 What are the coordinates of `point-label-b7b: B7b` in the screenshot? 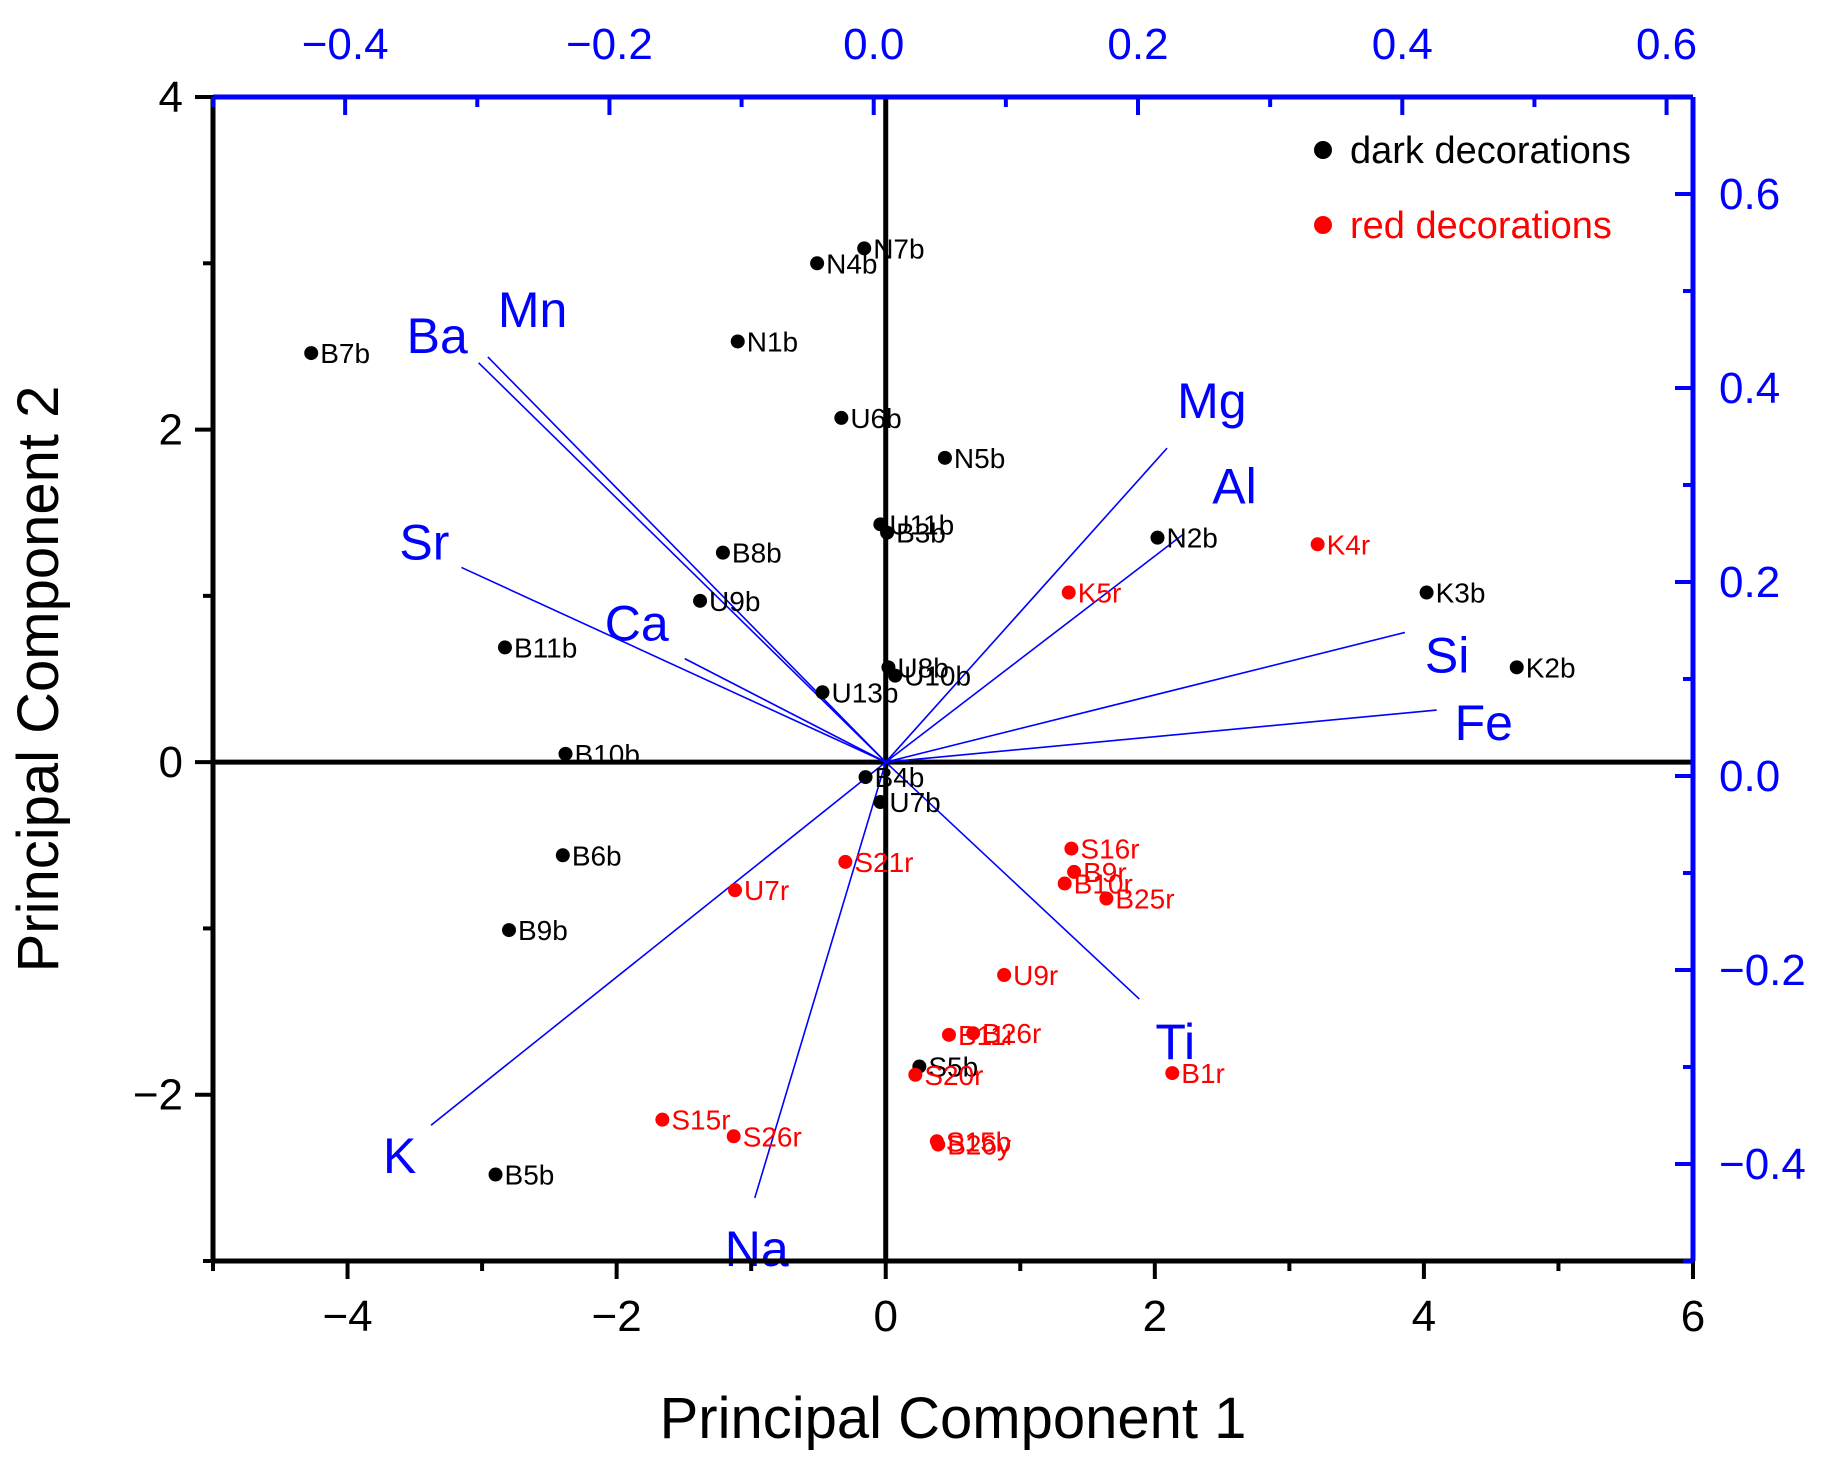 It's located at (345, 353).